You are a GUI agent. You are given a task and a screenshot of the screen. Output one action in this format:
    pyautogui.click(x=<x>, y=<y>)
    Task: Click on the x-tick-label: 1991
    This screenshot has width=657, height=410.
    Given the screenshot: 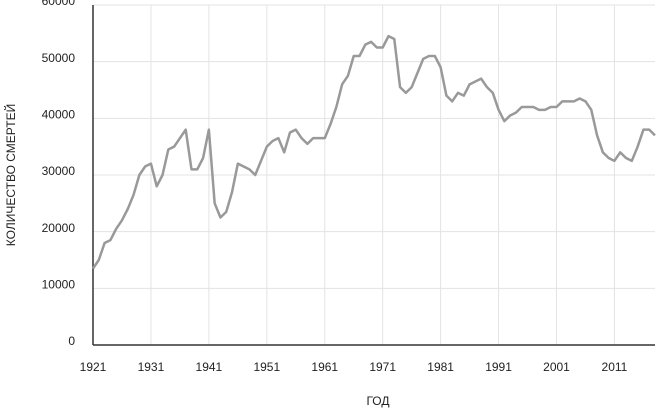 What is the action you would take?
    pyautogui.click(x=498, y=367)
    